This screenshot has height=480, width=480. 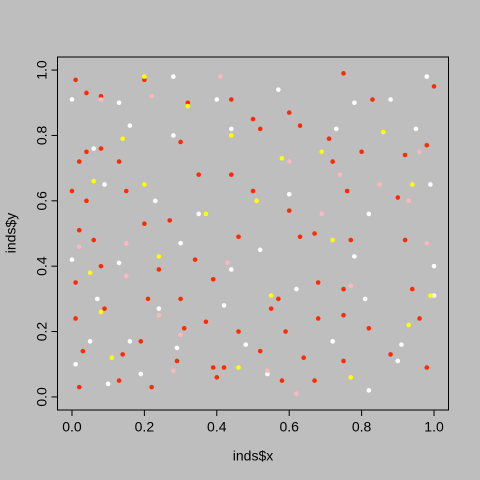 What do you see at coordinates (253, 456) in the screenshot?
I see `x-axis-label: inds$x` at bounding box center [253, 456].